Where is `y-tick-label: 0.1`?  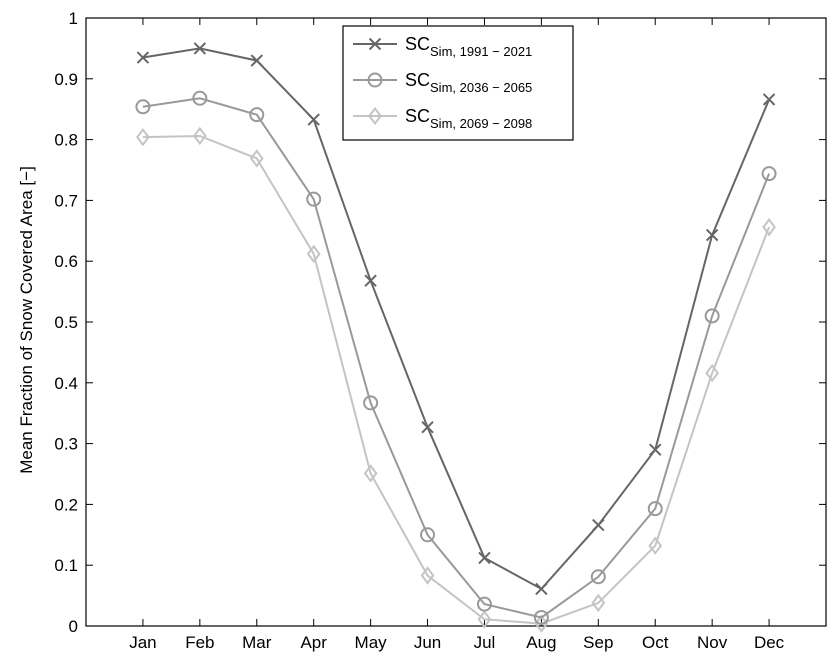 y-tick-label: 0.1 is located at coordinates (66, 565).